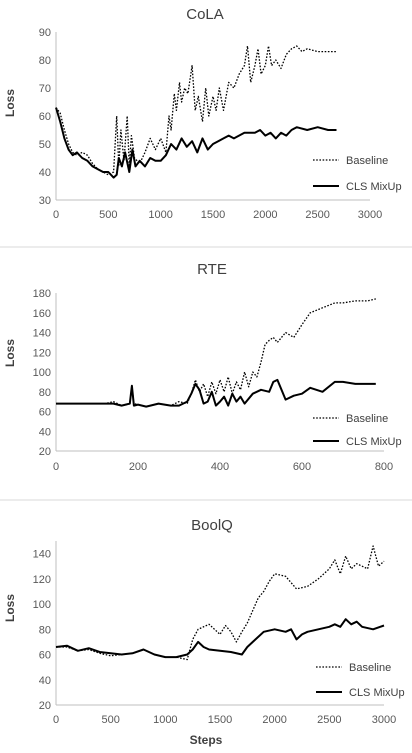 The height and width of the screenshot is (753, 412). I want to click on rte-x-tick-label: 400, so click(220, 467).